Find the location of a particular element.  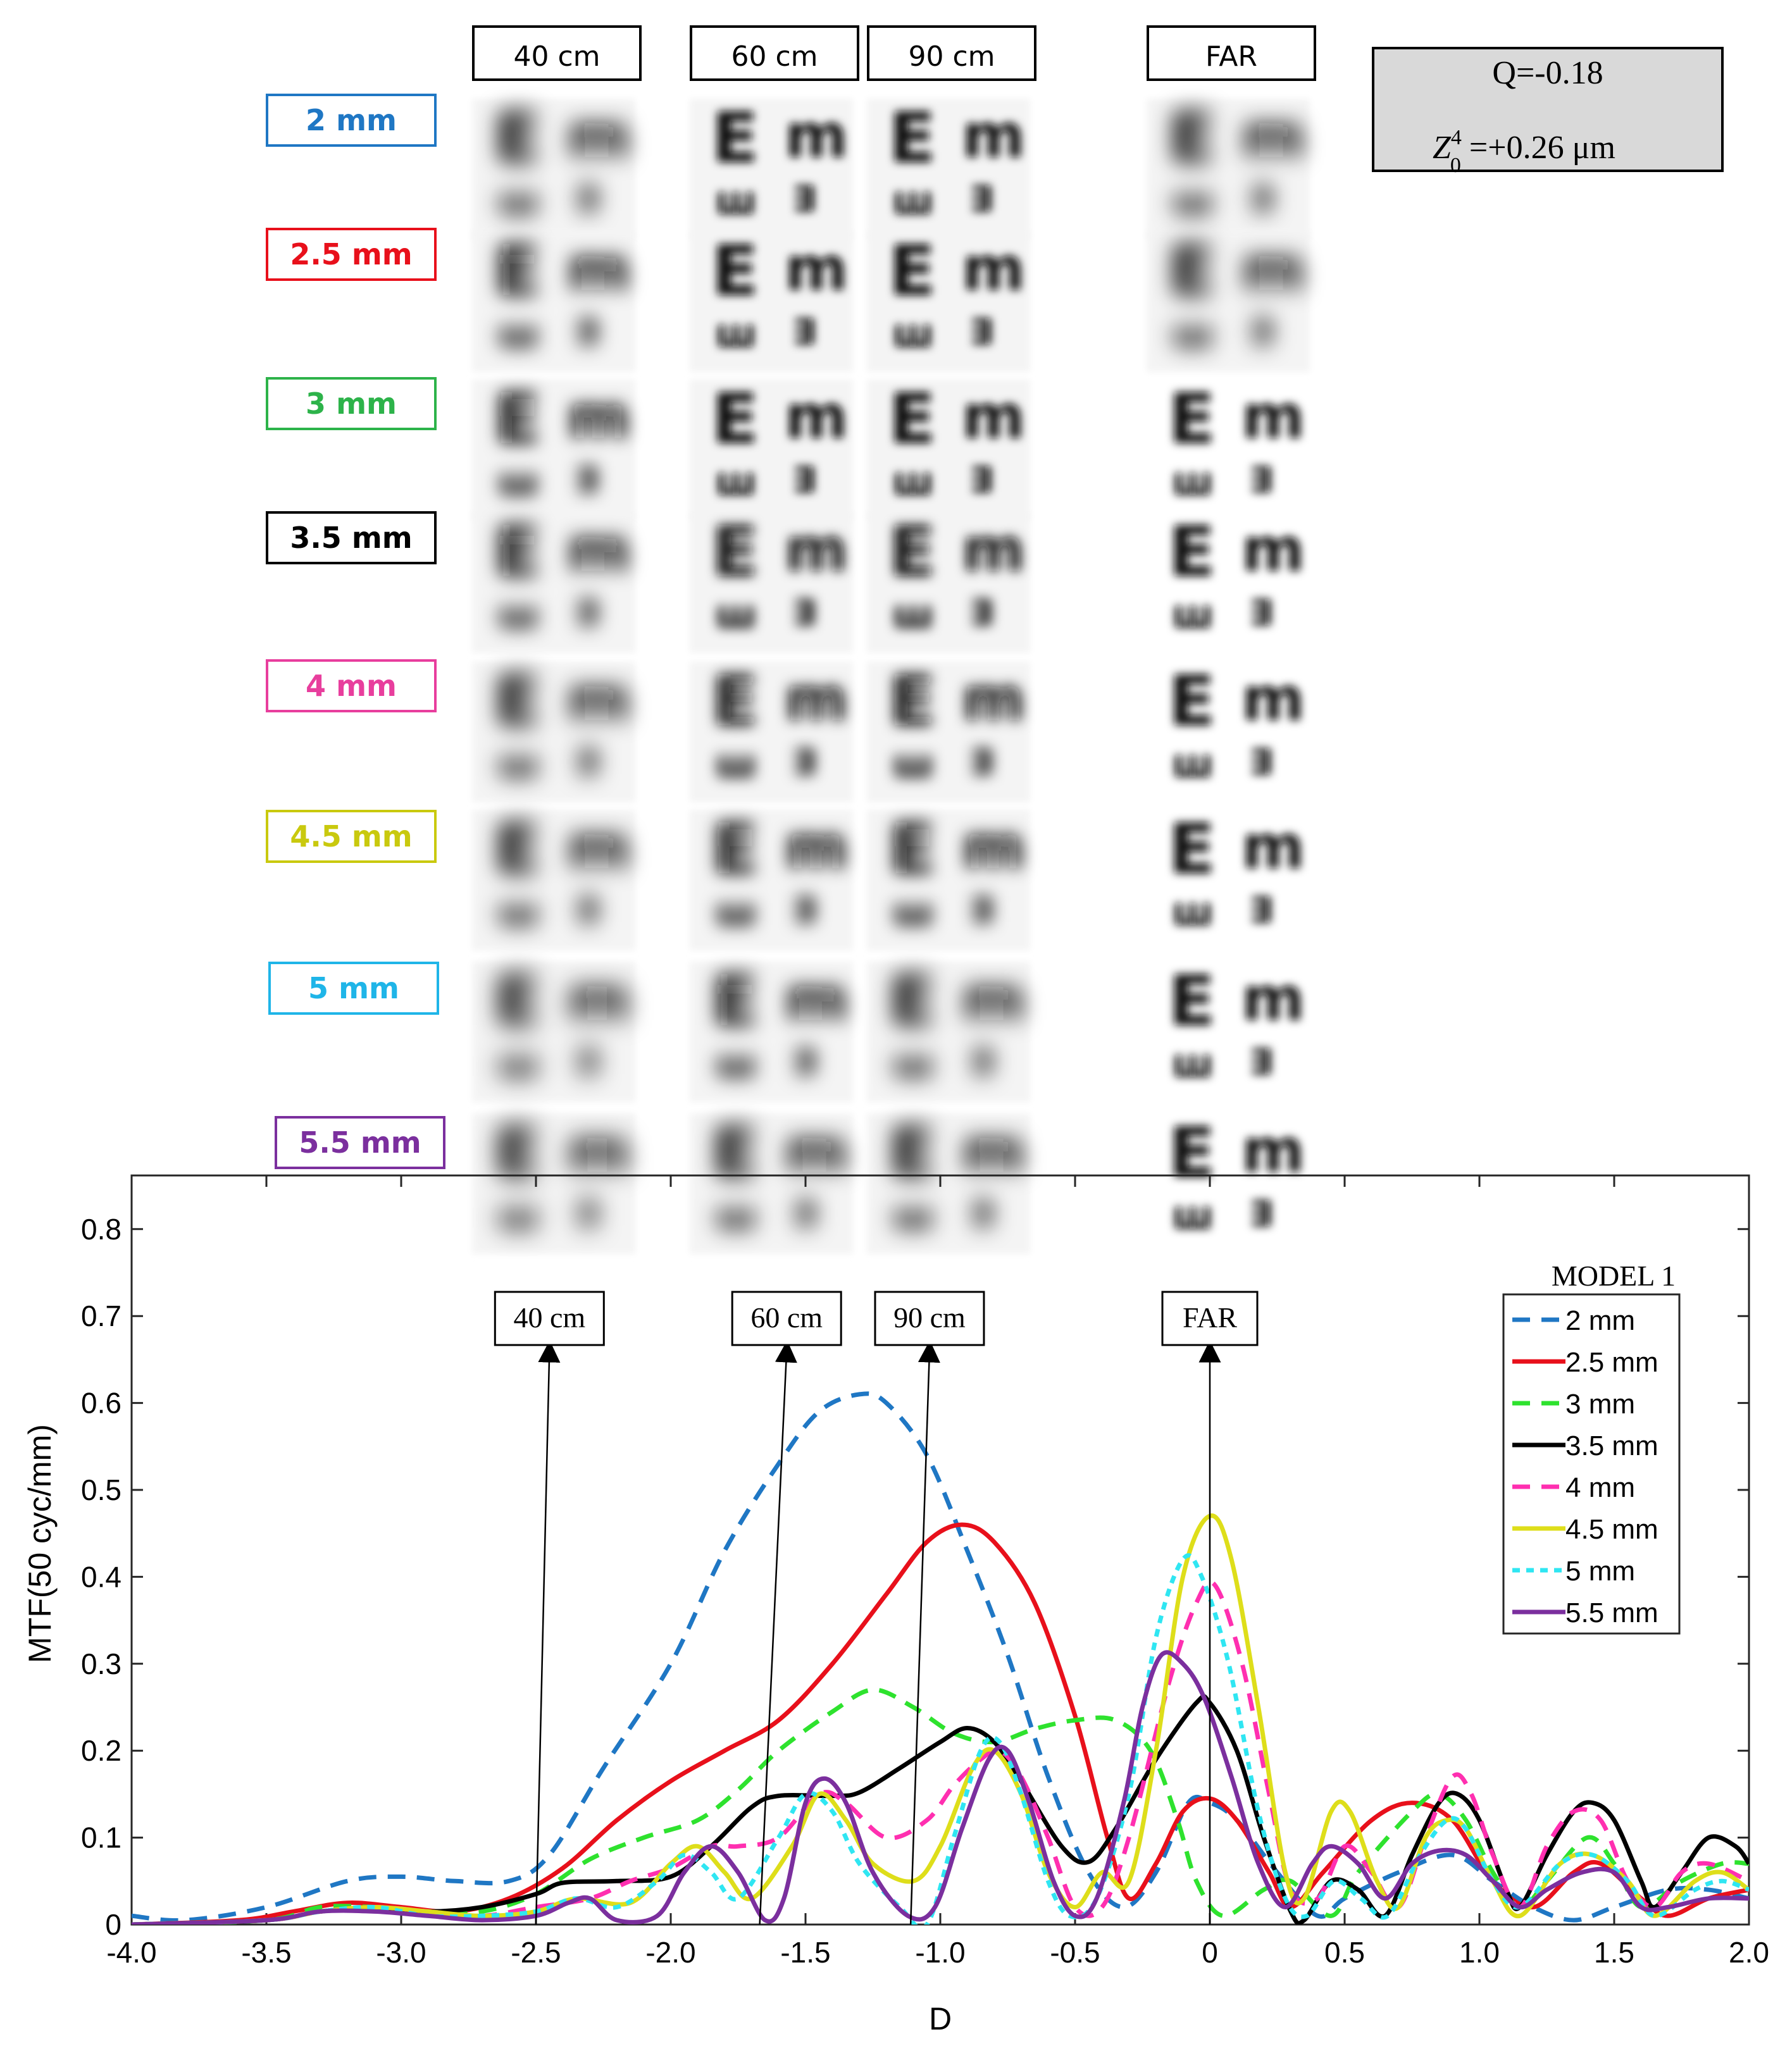

legend-label: 4 mm is located at coordinates (1600, 1487).